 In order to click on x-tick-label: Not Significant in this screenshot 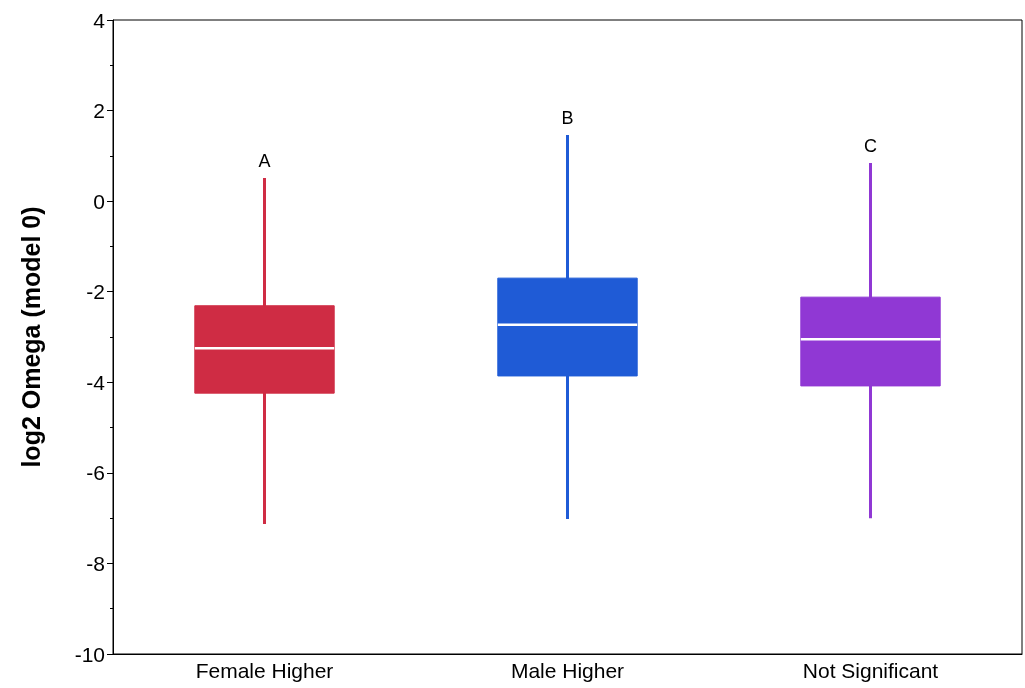, I will do `click(870, 670)`.